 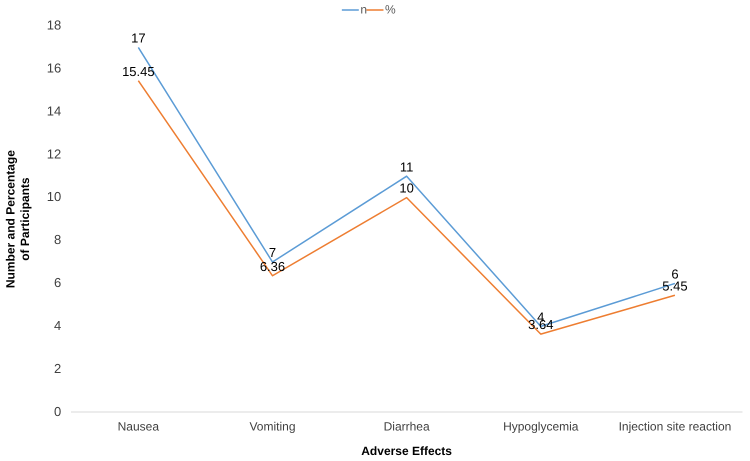 I want to click on x-axis-title: Adverse Effects, so click(x=406, y=451).